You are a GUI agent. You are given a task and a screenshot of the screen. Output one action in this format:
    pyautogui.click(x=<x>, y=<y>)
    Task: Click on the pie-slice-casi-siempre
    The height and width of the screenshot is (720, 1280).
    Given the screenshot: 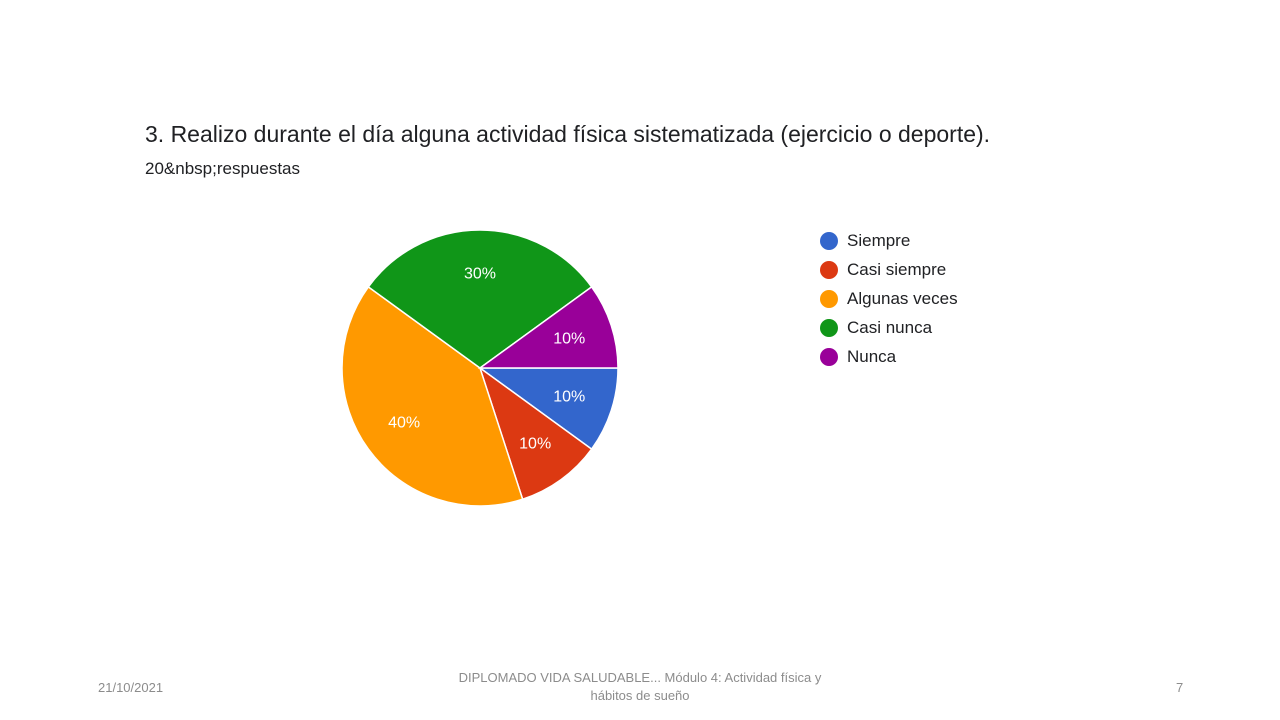 What is the action you would take?
    pyautogui.click(x=535, y=433)
    